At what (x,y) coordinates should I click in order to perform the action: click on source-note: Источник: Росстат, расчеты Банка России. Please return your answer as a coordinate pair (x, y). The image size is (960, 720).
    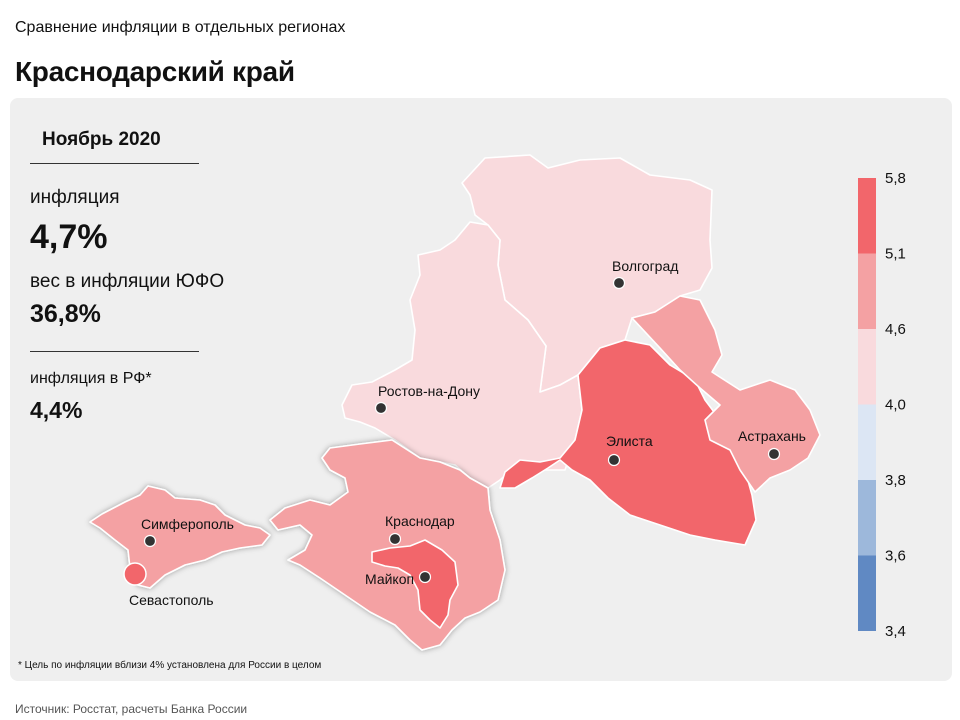
    Looking at the image, I should click on (131, 709).